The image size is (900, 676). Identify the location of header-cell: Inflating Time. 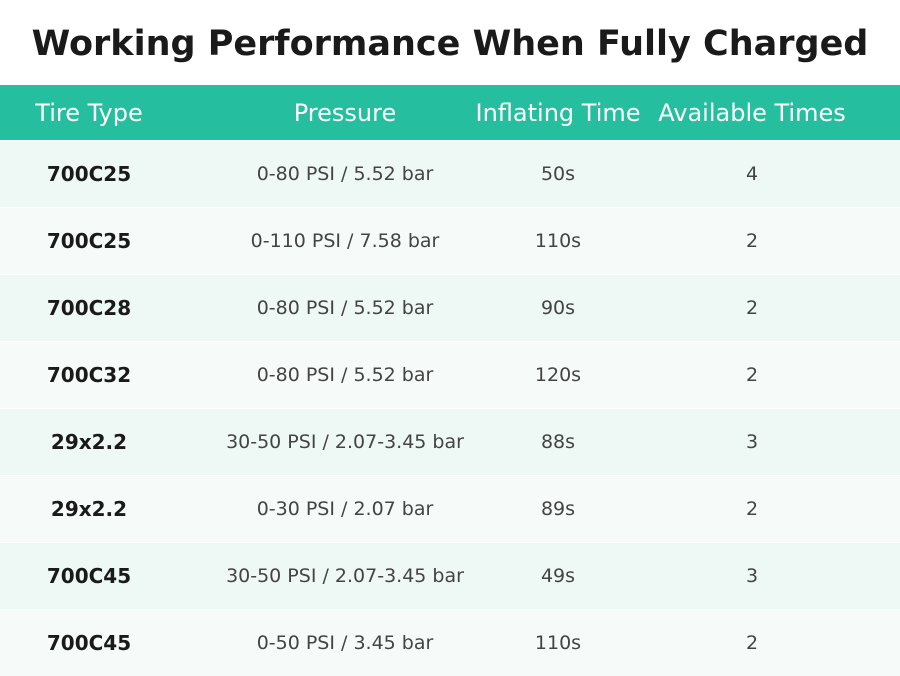
(558, 112).